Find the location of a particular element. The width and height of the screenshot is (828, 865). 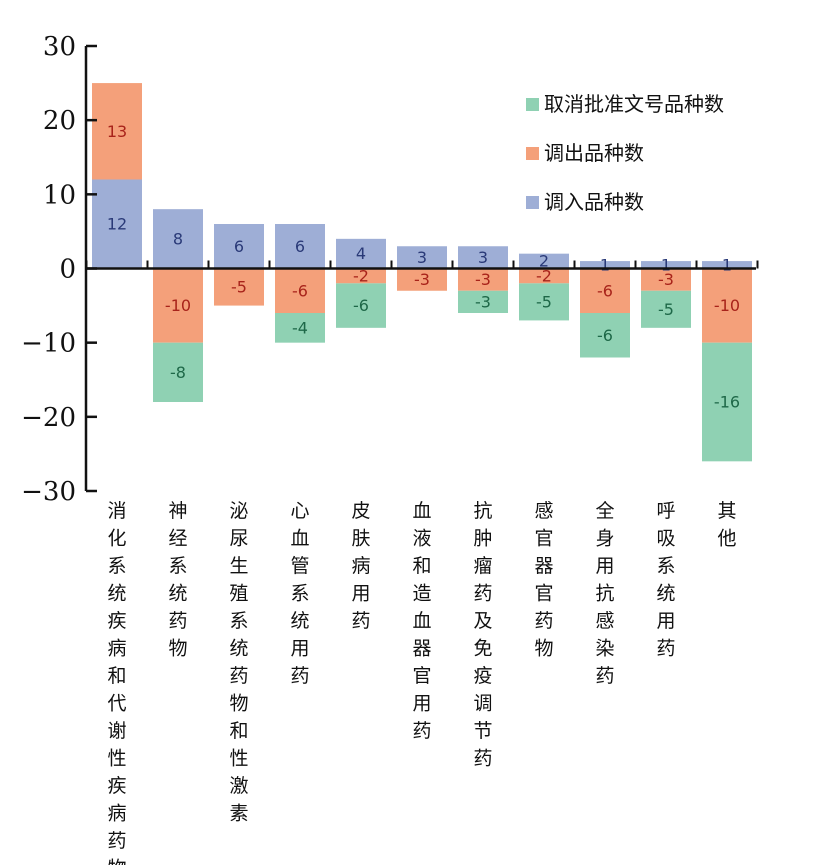

data-label: -16 is located at coordinates (727, 402).